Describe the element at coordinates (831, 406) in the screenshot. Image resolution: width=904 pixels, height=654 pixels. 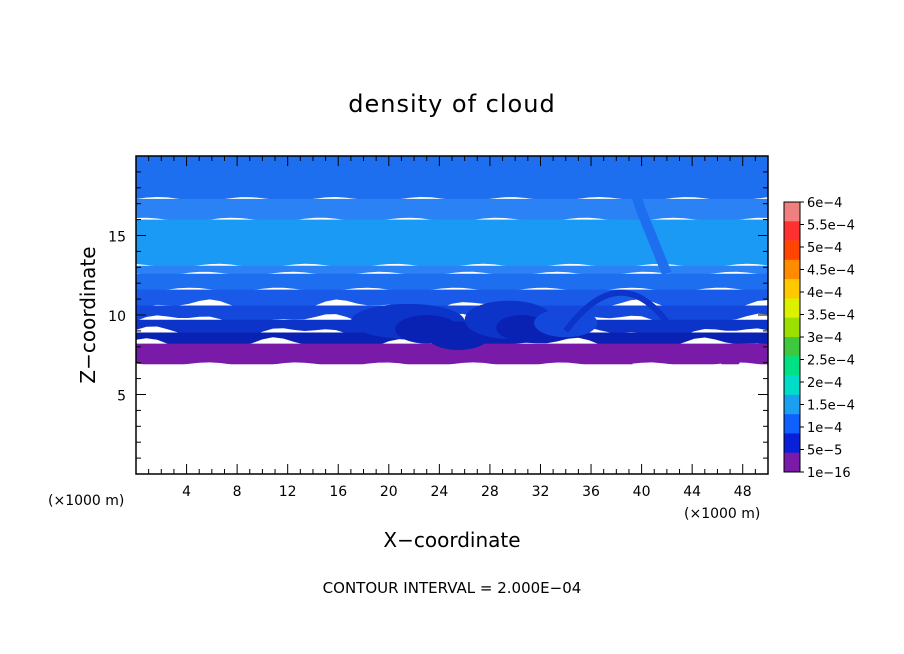
I see `colorbar-label: 1.5e−4` at that location.